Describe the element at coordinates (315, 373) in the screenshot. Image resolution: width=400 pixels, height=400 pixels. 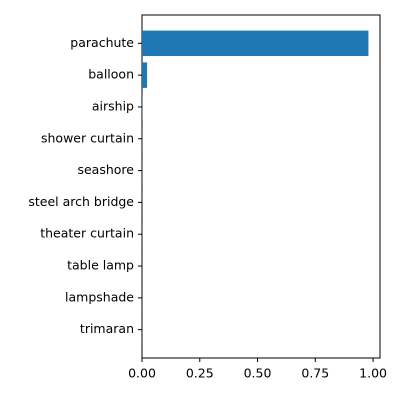
I see `x-tick-label: 0.75` at that location.